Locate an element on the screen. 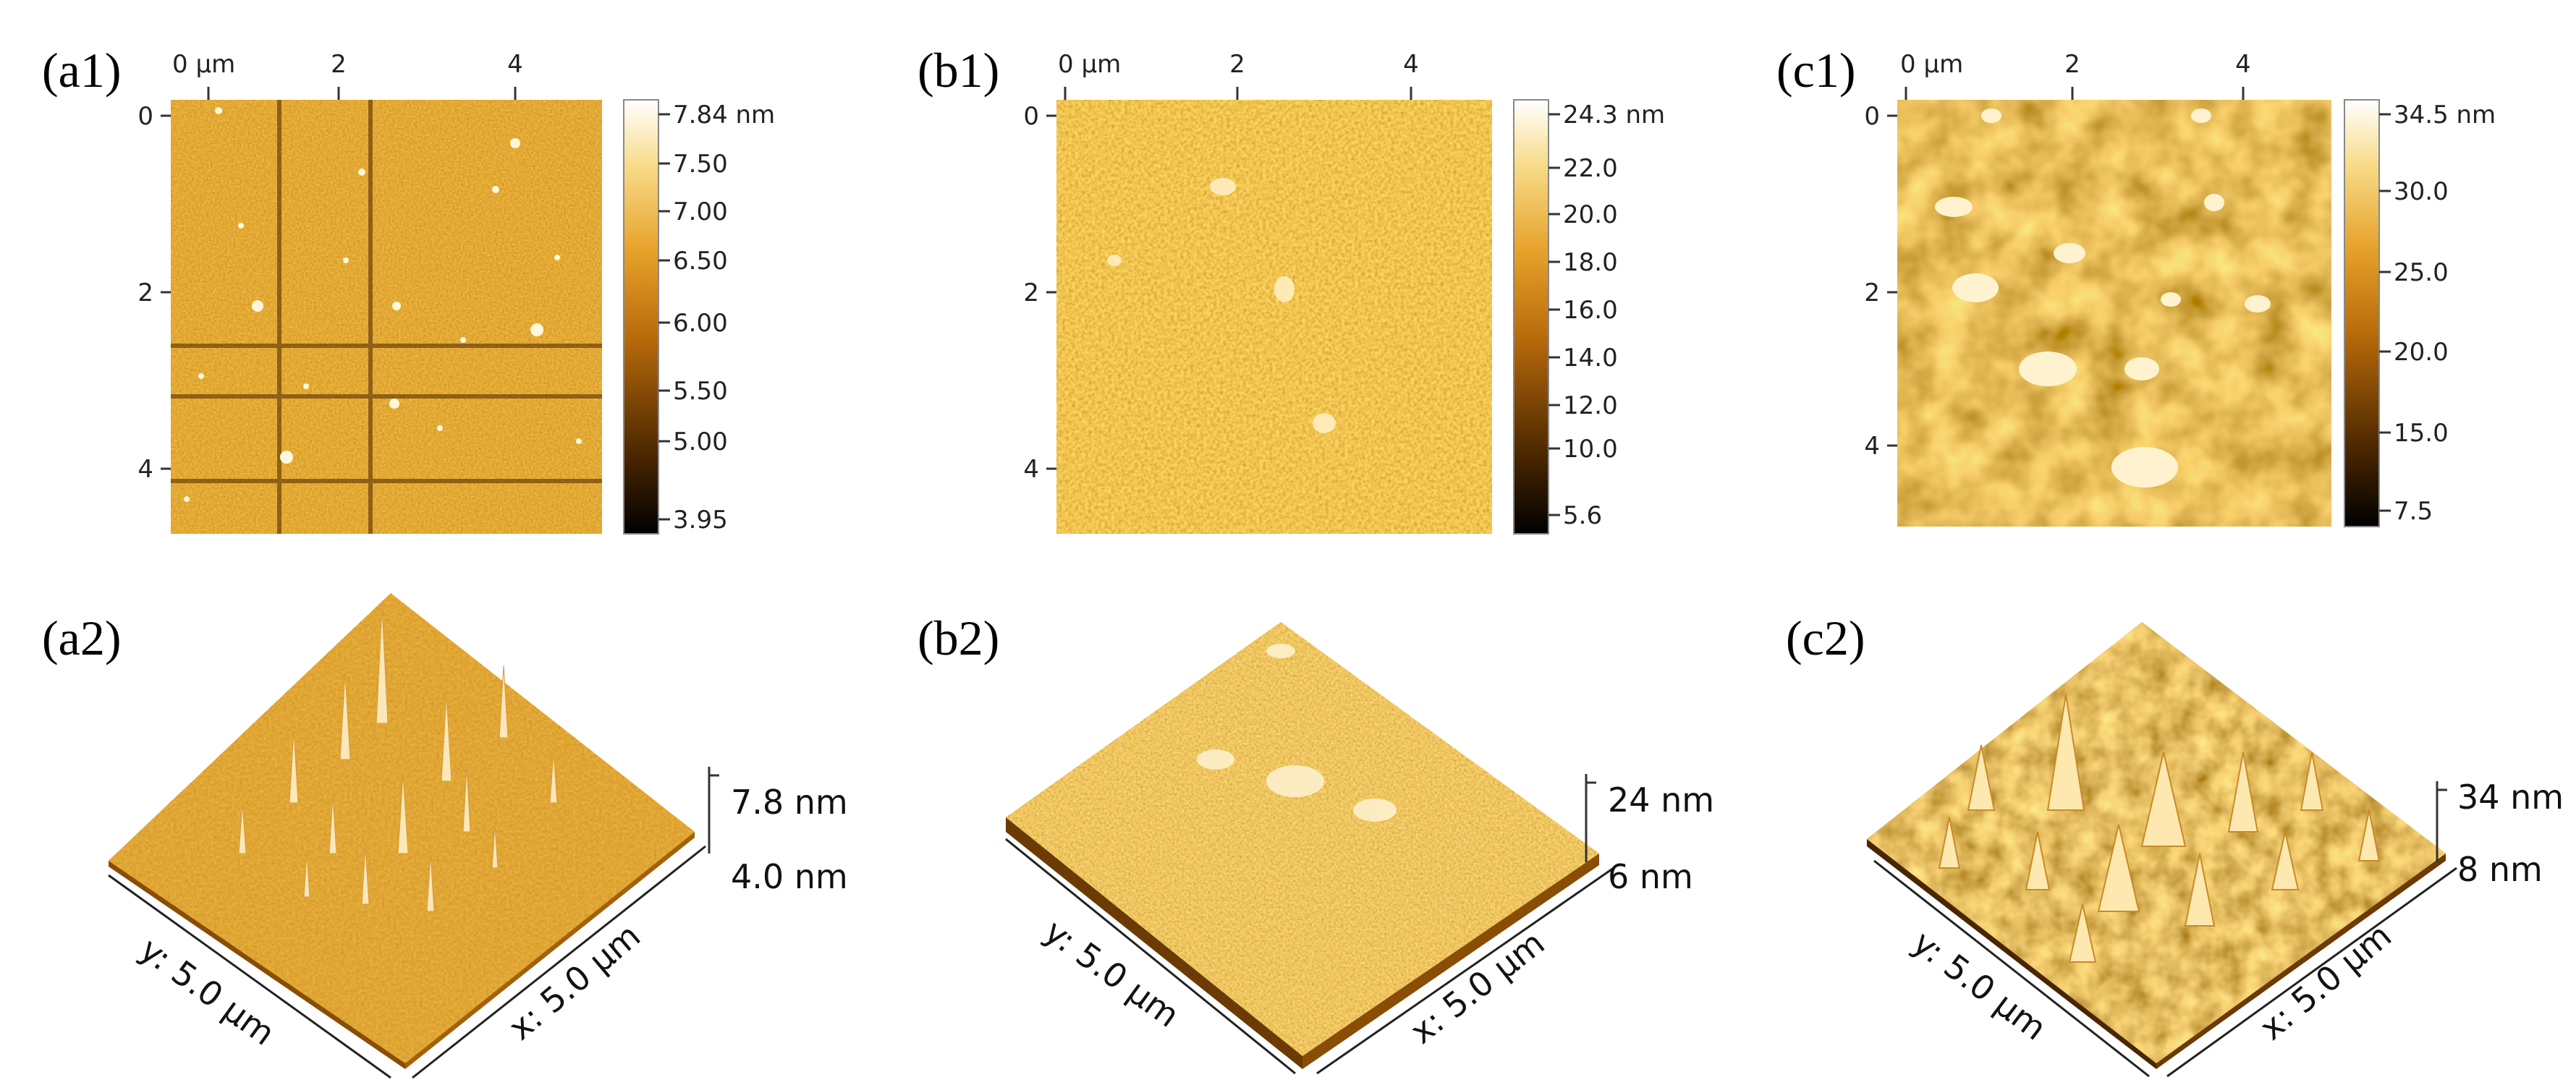 The width and height of the screenshot is (2576, 1085). colorbar-tick: 15.0 is located at coordinates (2421, 433).